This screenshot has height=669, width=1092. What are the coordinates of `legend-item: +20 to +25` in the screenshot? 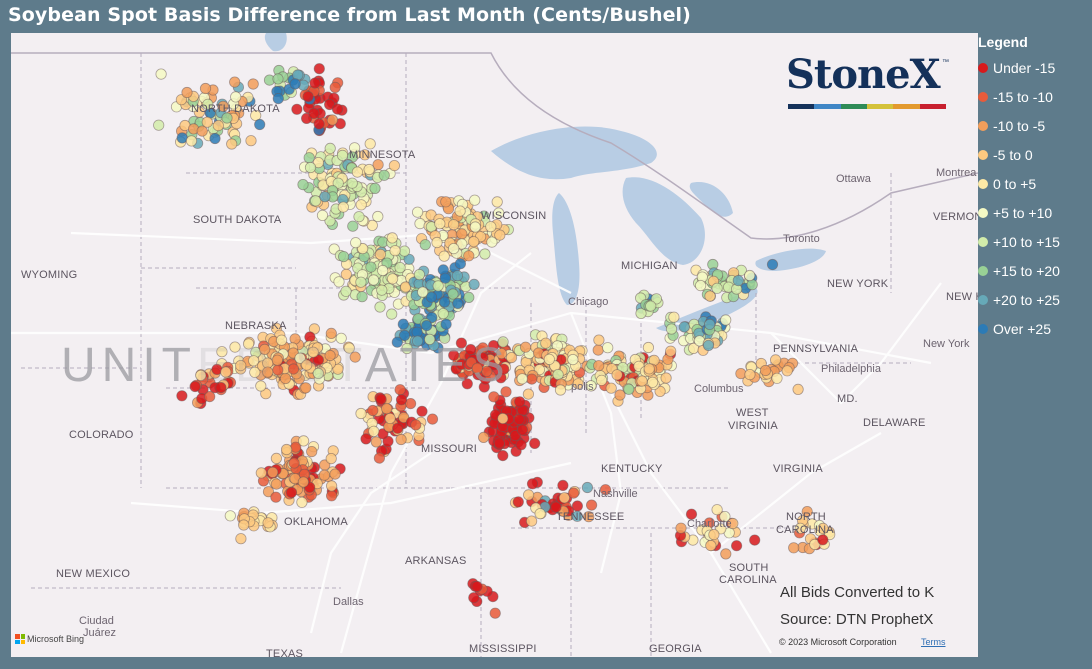 It's located at (1035, 299).